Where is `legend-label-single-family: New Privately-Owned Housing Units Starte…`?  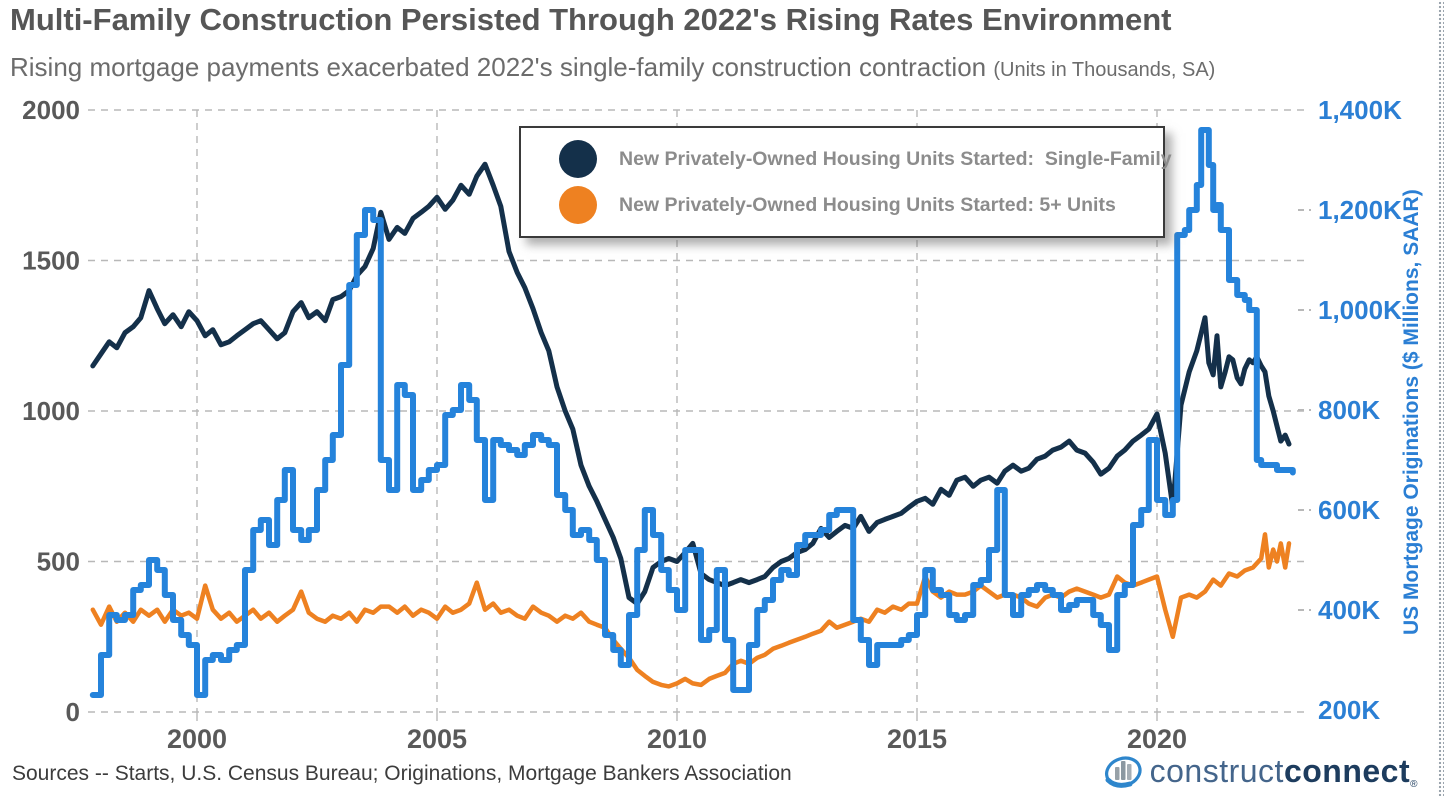 legend-label-single-family: New Privately-Owned Housing Units Starte… is located at coordinates (895, 158).